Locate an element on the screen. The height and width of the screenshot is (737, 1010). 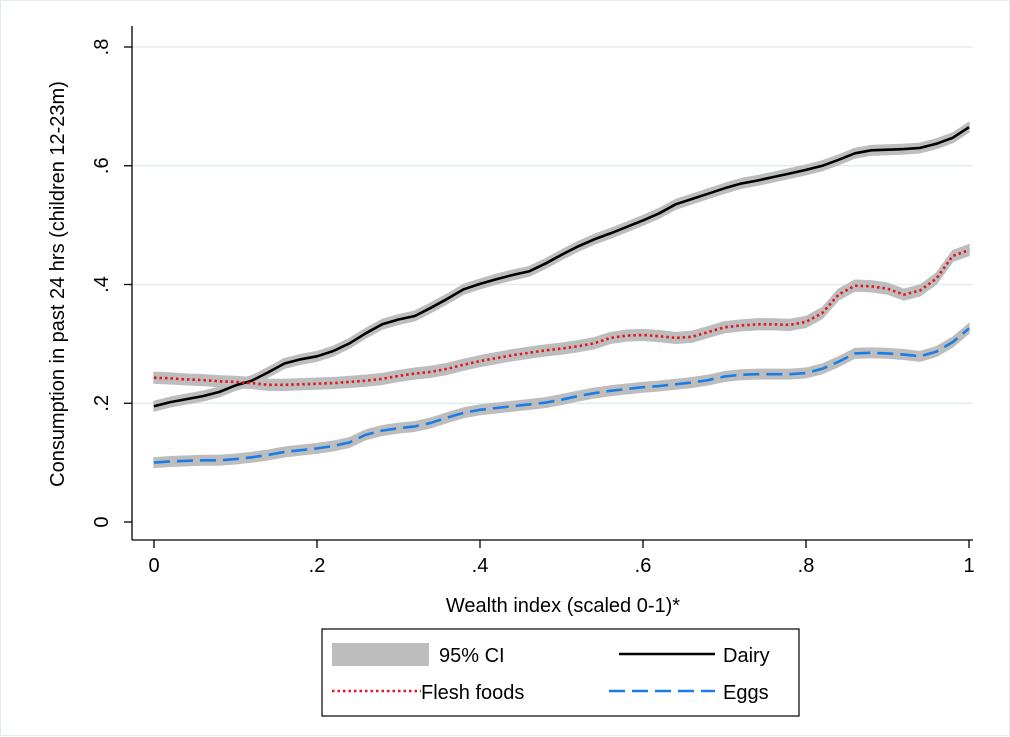
legend-label-eggs: Eggs is located at coordinates (746, 693).